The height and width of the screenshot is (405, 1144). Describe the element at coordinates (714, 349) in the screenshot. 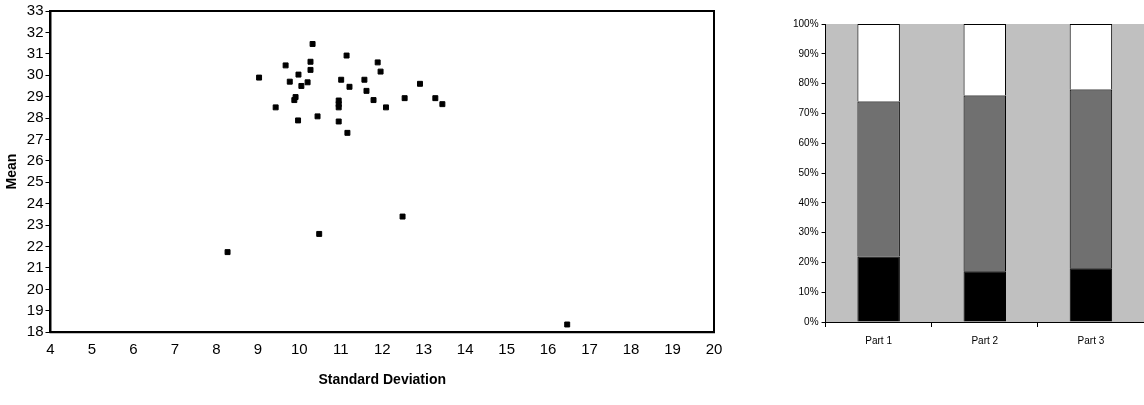

I see `x-tick-label: 20` at that location.